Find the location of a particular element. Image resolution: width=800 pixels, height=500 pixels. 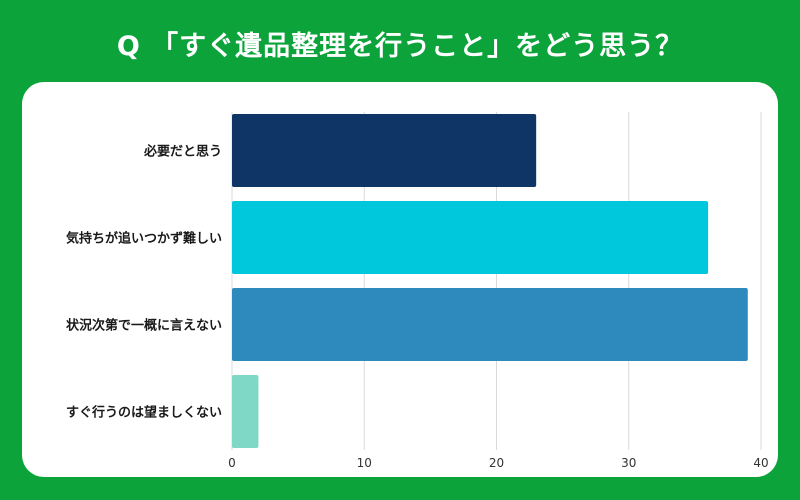

x-tick-label: 20 is located at coordinates (496, 463).